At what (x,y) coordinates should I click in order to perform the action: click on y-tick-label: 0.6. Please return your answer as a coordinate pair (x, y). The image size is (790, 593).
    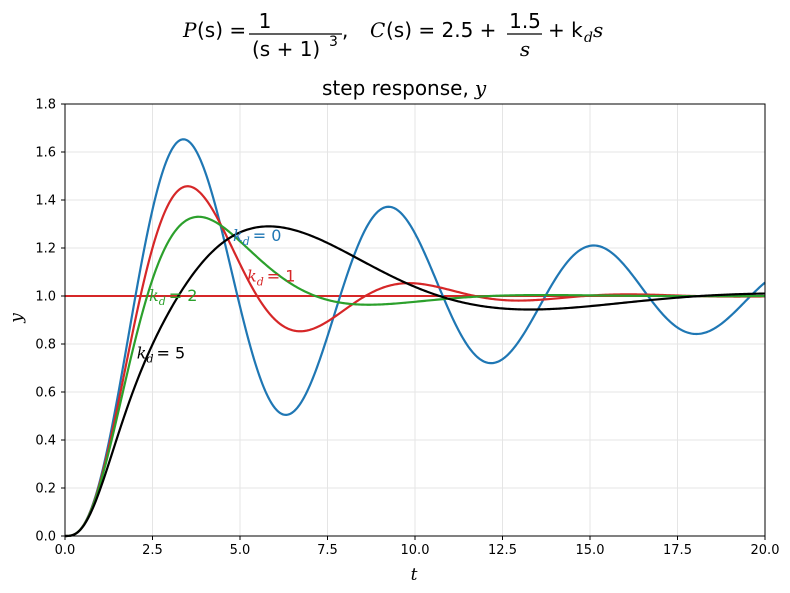
    Looking at the image, I should click on (45, 393).